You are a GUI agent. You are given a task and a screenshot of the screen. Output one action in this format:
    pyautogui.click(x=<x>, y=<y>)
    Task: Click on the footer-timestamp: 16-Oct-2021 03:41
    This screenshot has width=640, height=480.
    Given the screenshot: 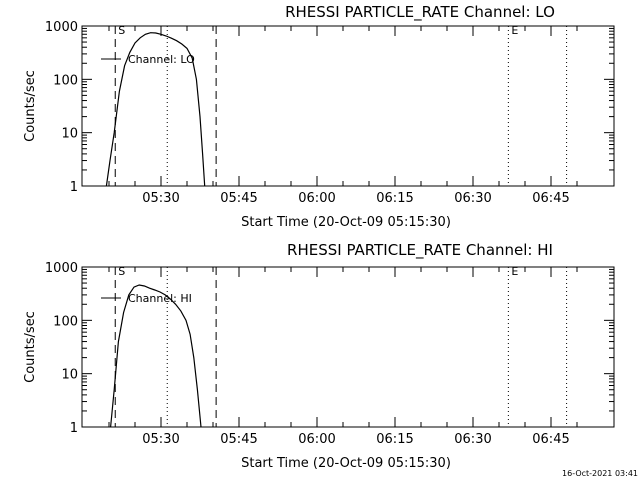 What is the action you would take?
    pyautogui.click(x=600, y=473)
    